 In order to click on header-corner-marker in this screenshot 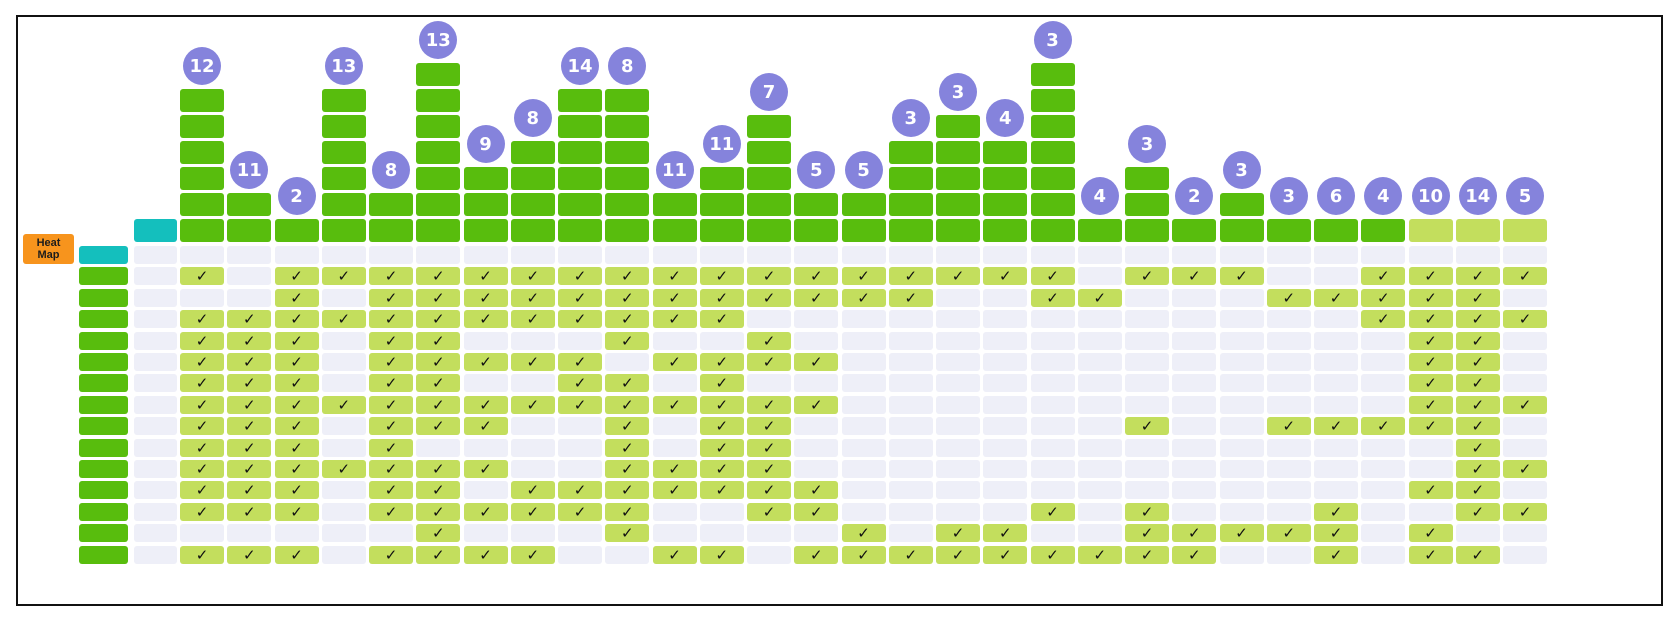, I will do `click(155, 230)`.